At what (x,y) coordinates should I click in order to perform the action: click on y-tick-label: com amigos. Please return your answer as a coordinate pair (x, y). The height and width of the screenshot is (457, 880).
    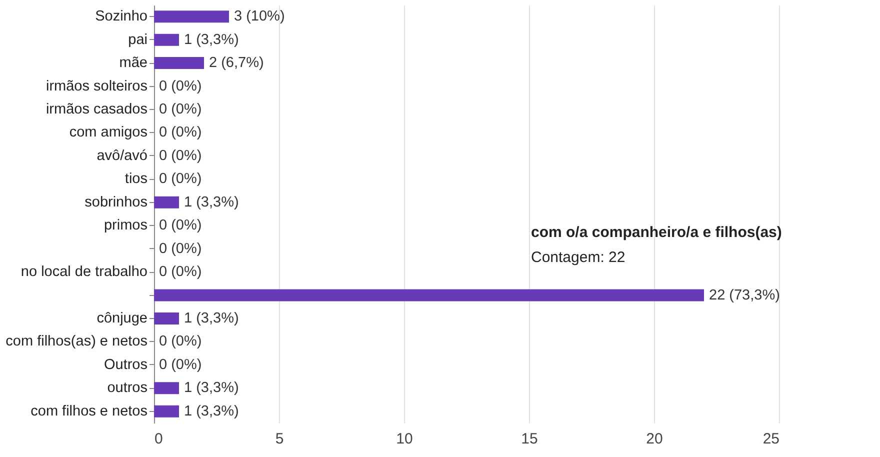
    Looking at the image, I should click on (108, 132).